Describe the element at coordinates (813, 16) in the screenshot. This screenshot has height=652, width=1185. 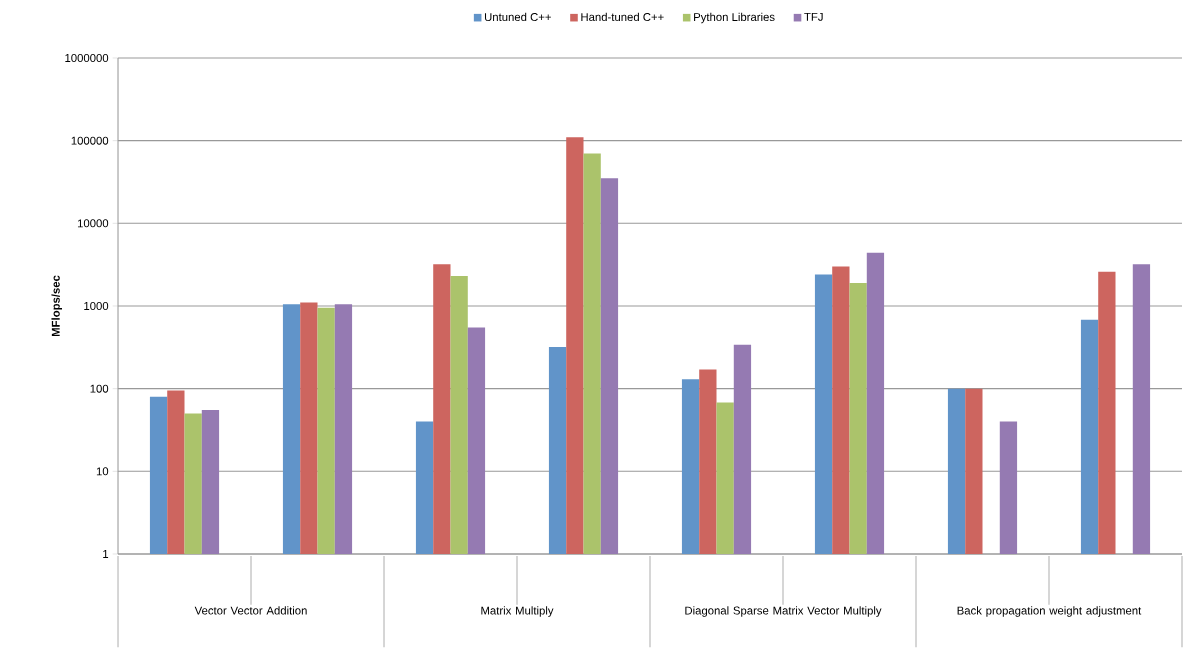
I see `legend-label: TFJ` at that location.